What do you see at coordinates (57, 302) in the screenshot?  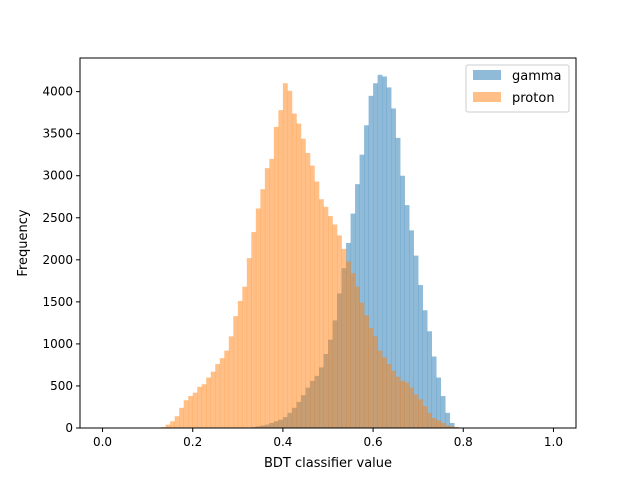 I see `y-tick-label: 1500` at bounding box center [57, 302].